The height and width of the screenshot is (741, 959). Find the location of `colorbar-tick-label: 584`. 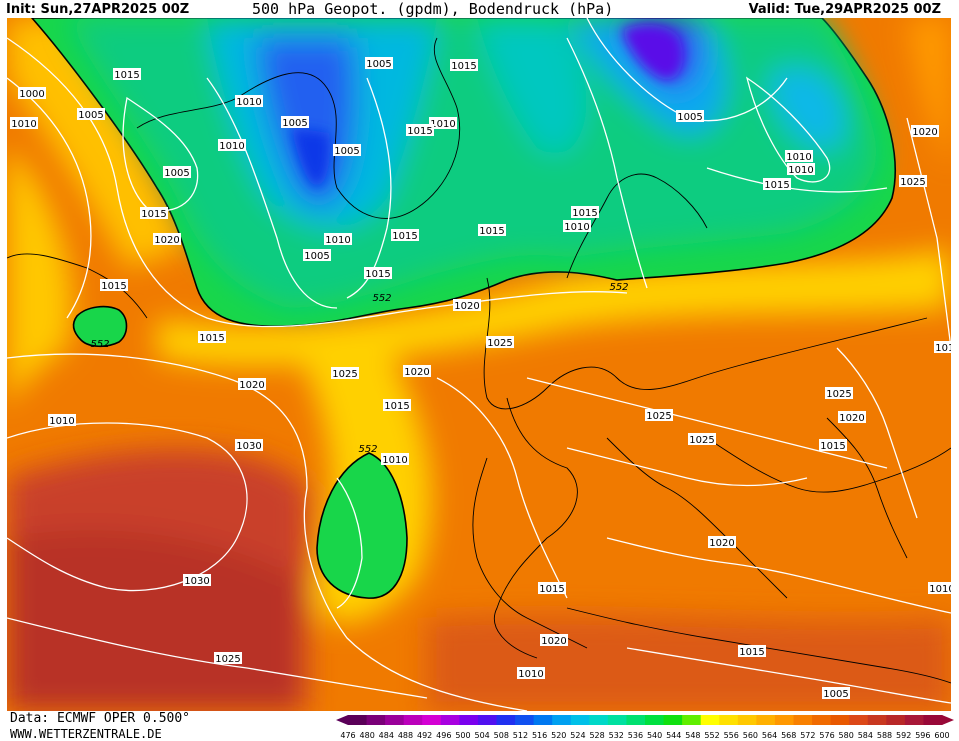

colorbar-tick-label: 584 is located at coordinates (865, 735).